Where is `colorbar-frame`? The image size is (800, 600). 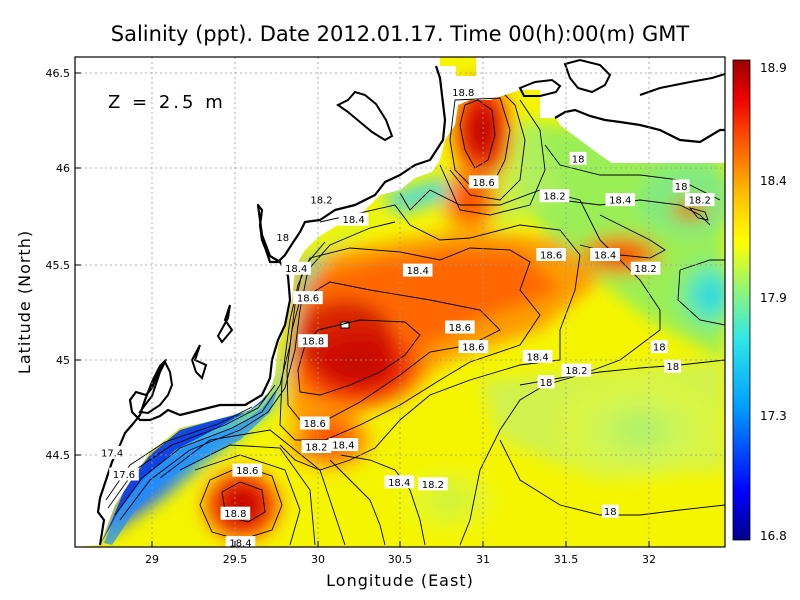
colorbar-frame is located at coordinates (741, 300).